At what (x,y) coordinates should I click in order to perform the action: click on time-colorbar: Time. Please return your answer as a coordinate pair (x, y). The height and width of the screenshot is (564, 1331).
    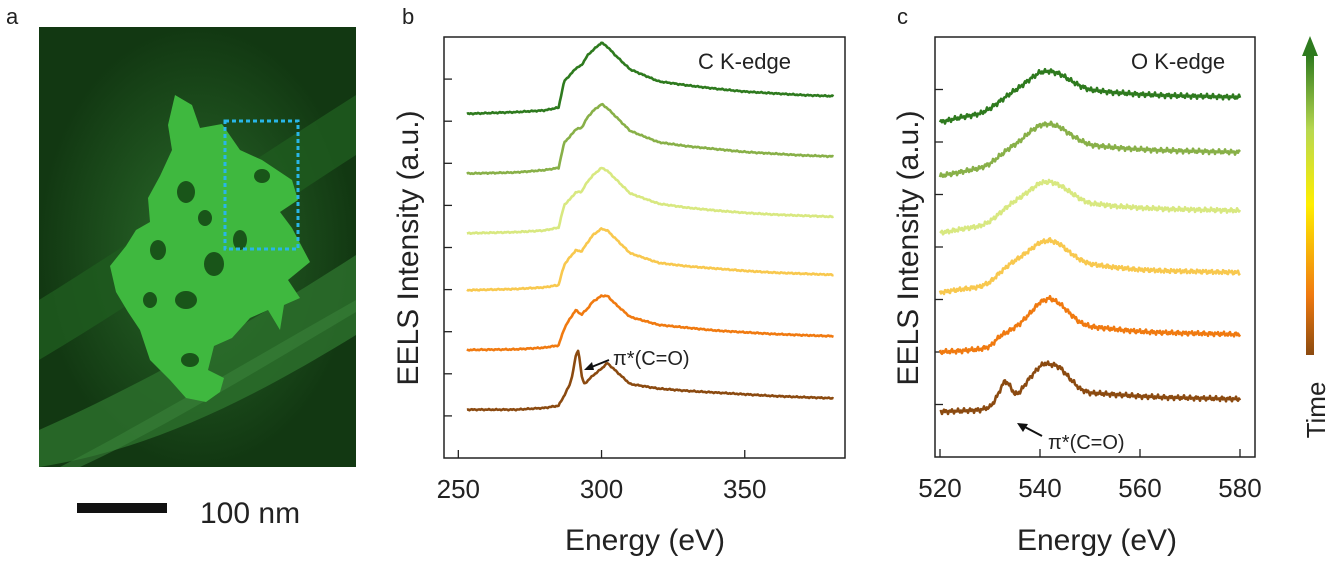
    Looking at the image, I should click on (1316, 237).